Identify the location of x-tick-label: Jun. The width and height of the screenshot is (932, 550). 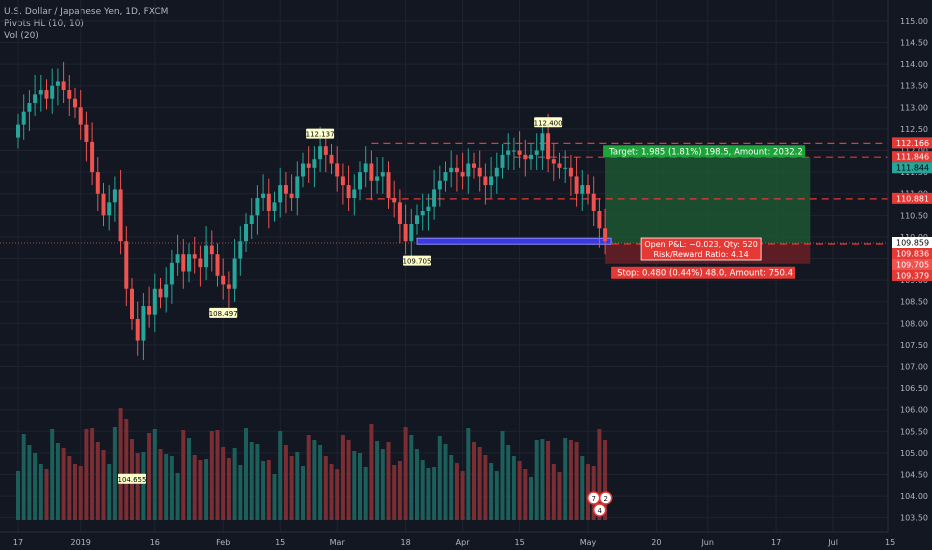
(707, 542).